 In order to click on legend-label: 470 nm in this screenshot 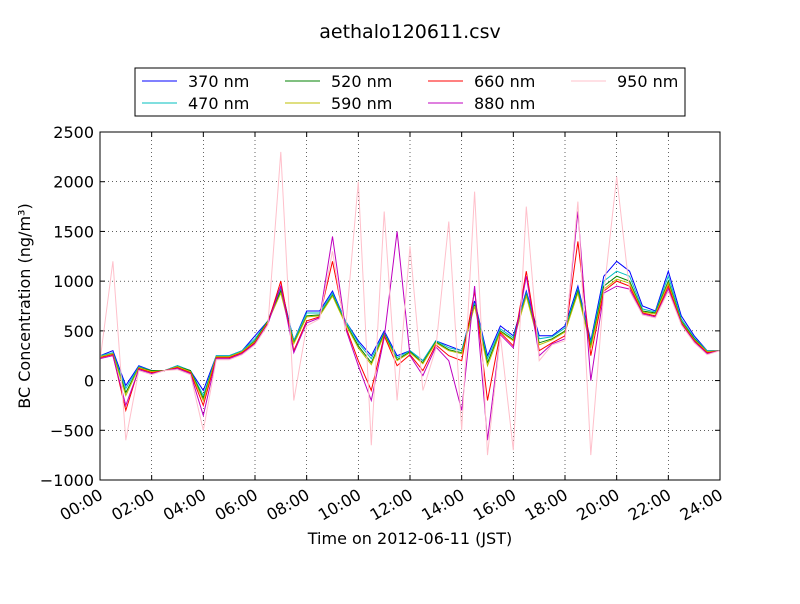, I will do `click(218, 103)`.